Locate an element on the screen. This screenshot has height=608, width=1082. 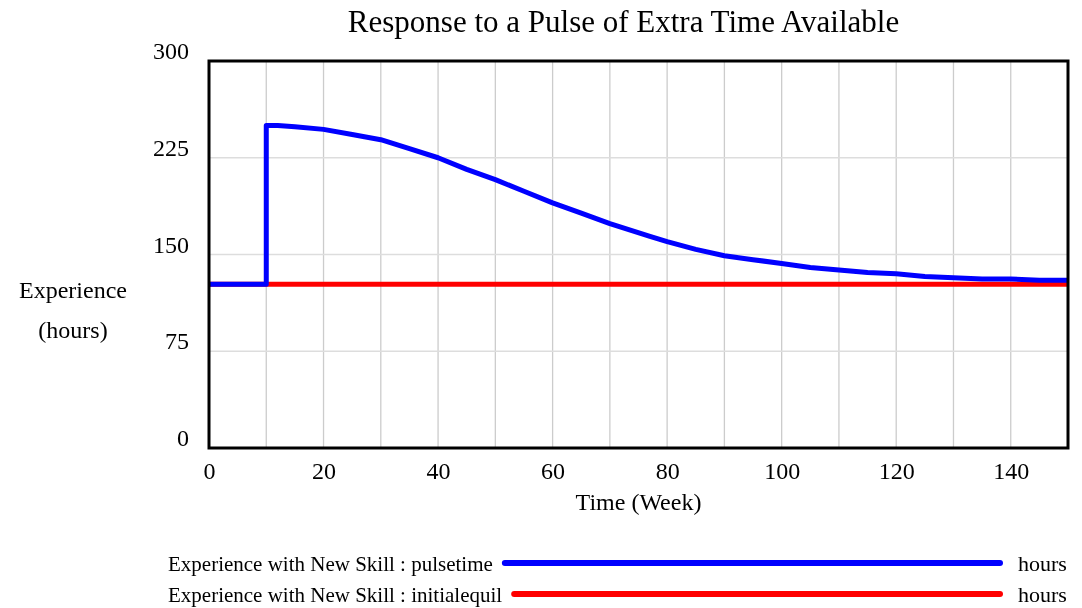
y-tick-label: 0 is located at coordinates (183, 438).